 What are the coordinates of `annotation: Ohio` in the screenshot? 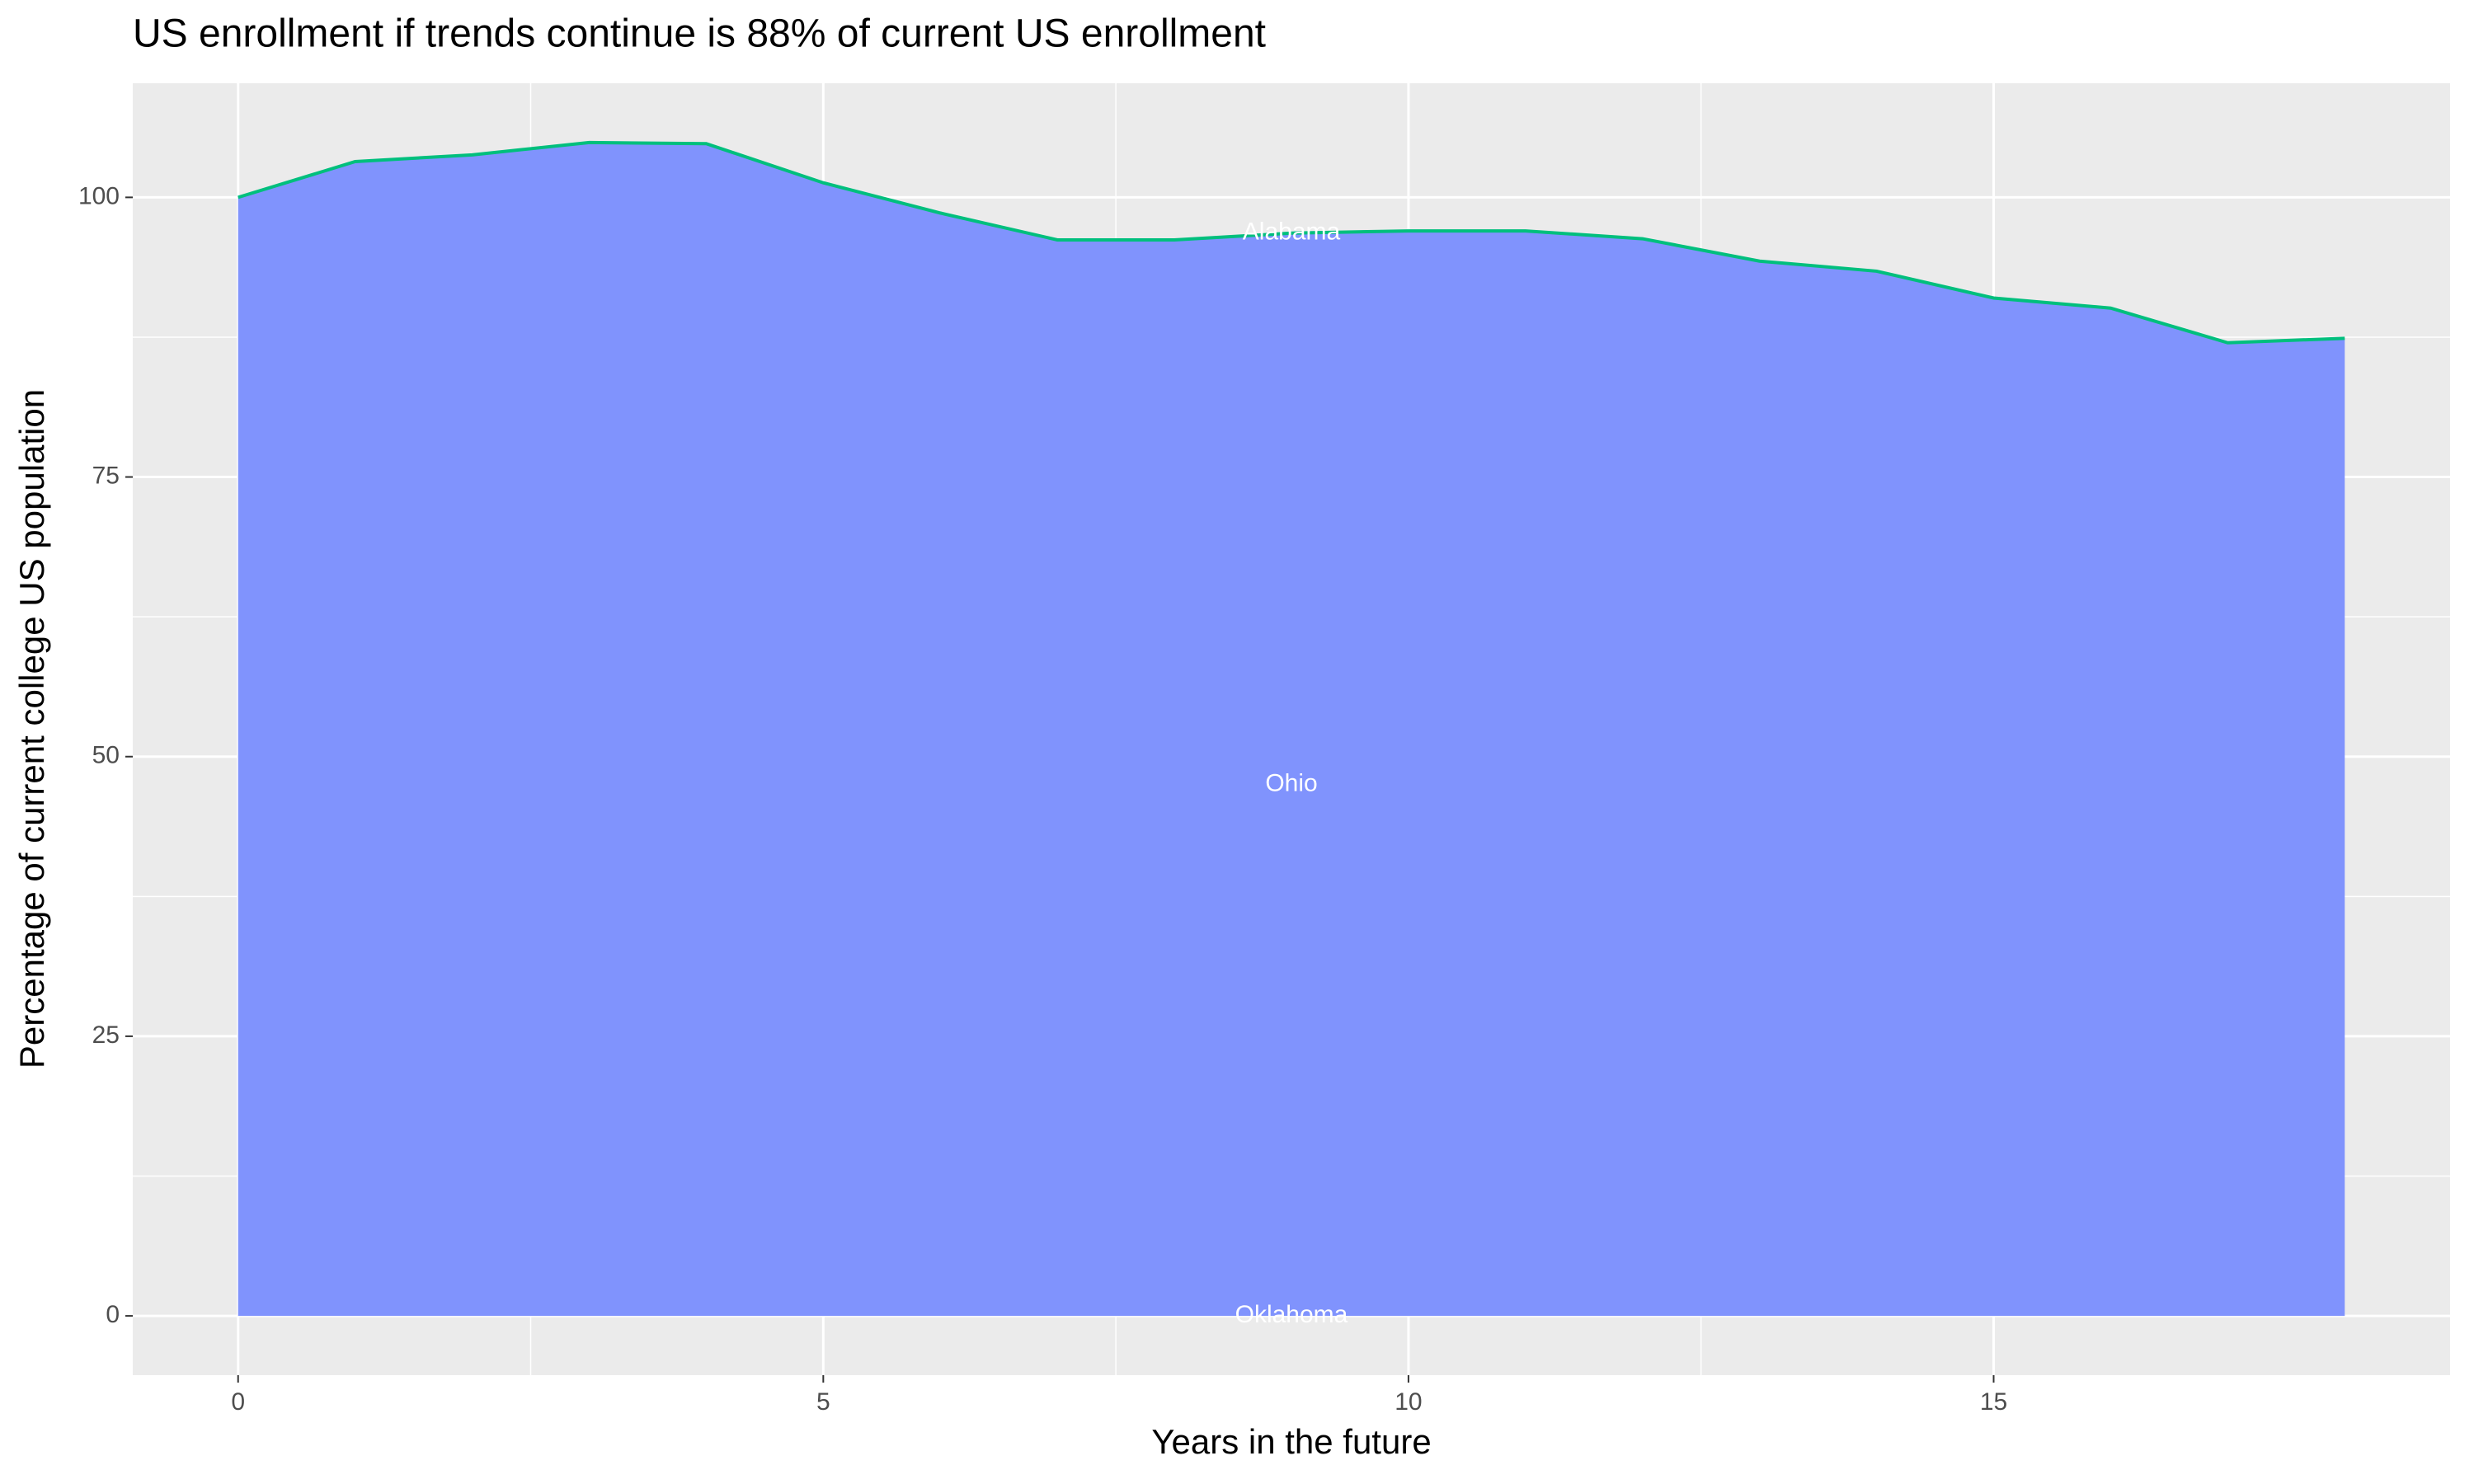 It's located at (1291, 783).